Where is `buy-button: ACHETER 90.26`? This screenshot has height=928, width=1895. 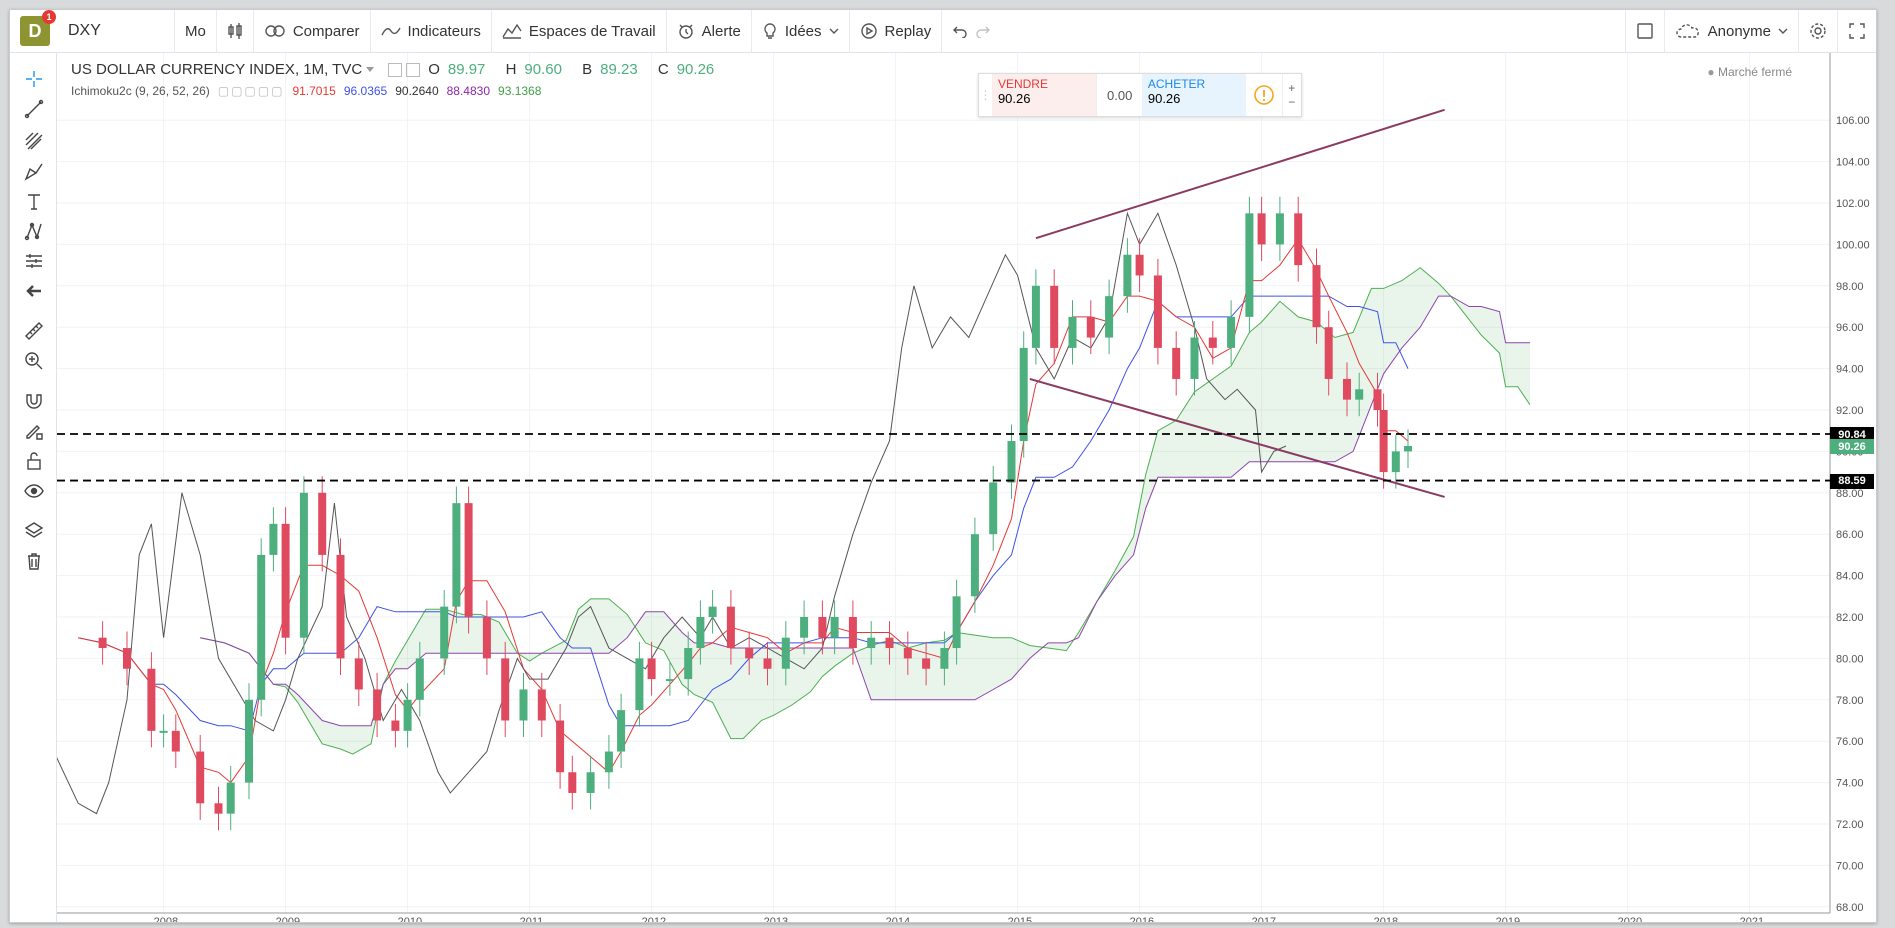
buy-button: ACHETER 90.26 is located at coordinates (1194, 95).